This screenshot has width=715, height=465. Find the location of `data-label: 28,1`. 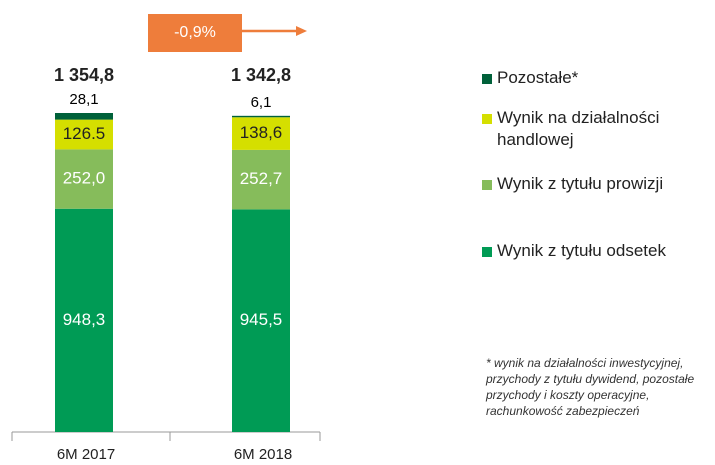

data-label: 28,1 is located at coordinates (83, 99).